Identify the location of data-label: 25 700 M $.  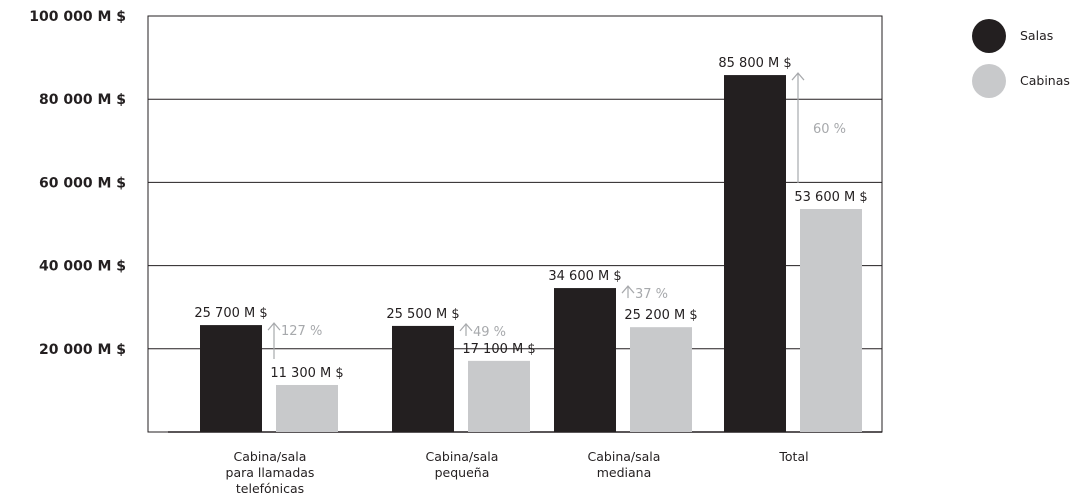
(230, 313).